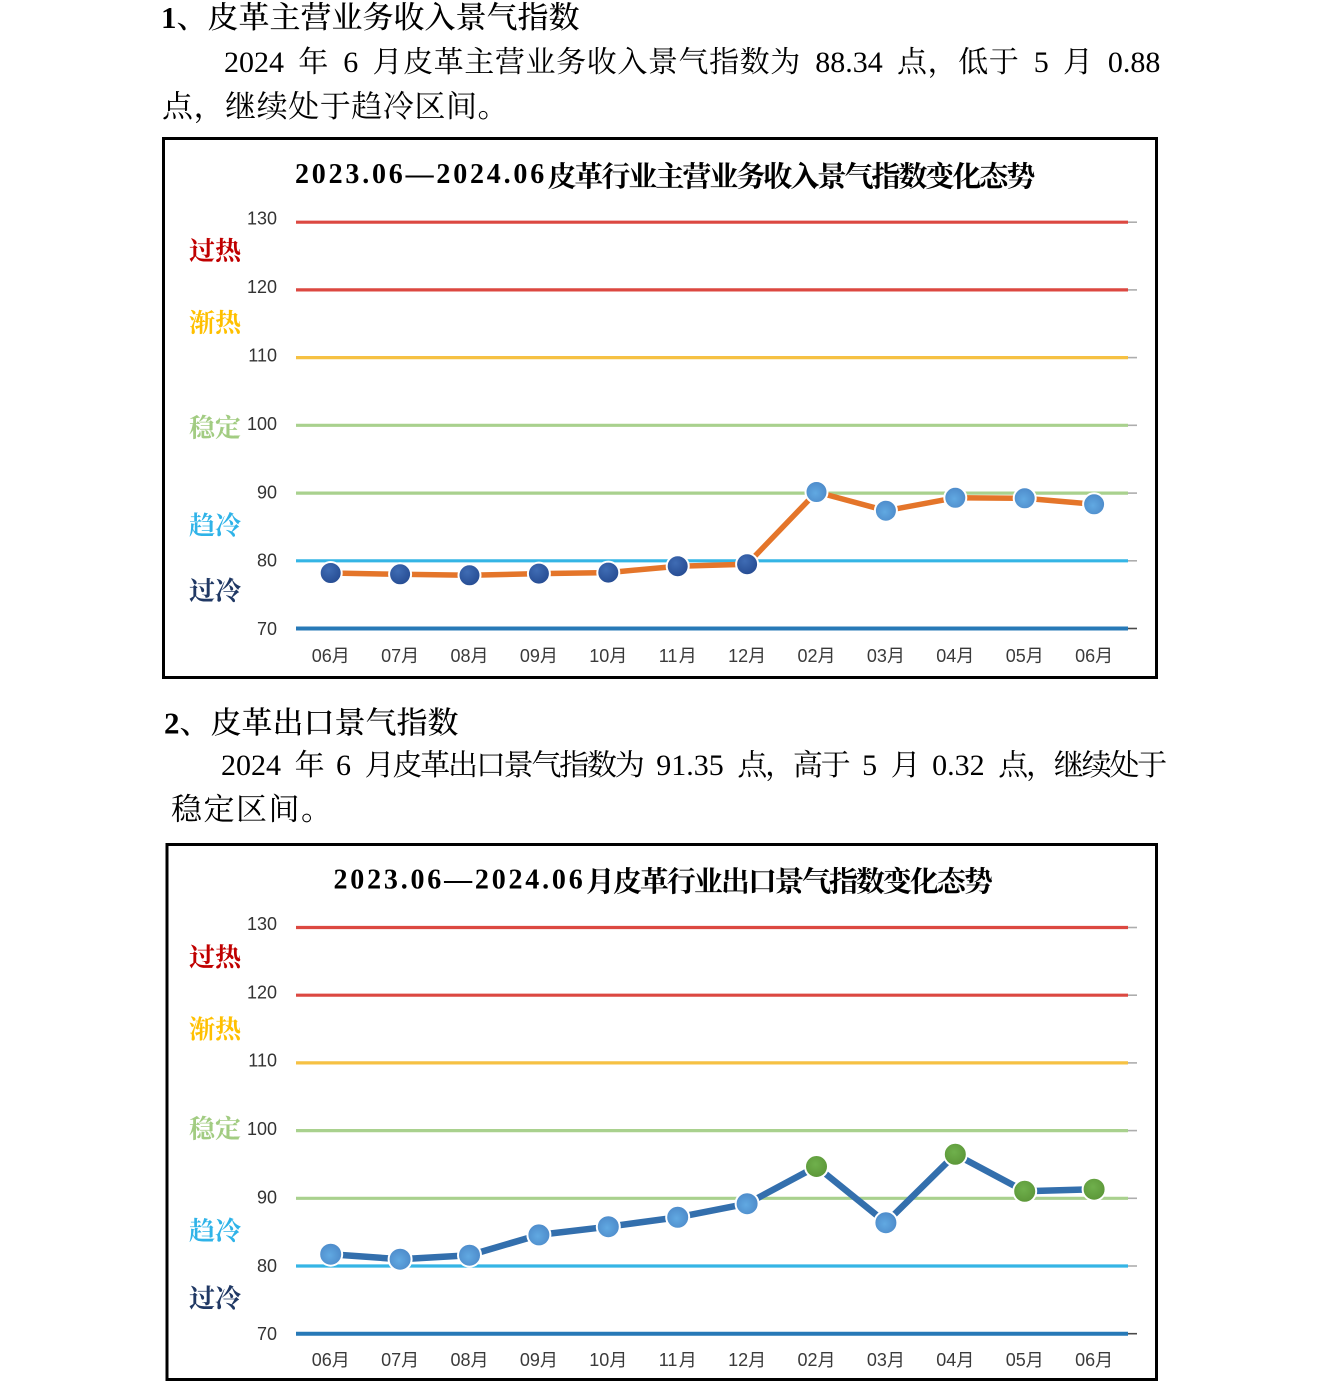 This screenshot has height=1394, width=1323. What do you see at coordinates (169, 17) in the screenshot?
I see `svg-text: 1` at bounding box center [169, 17].